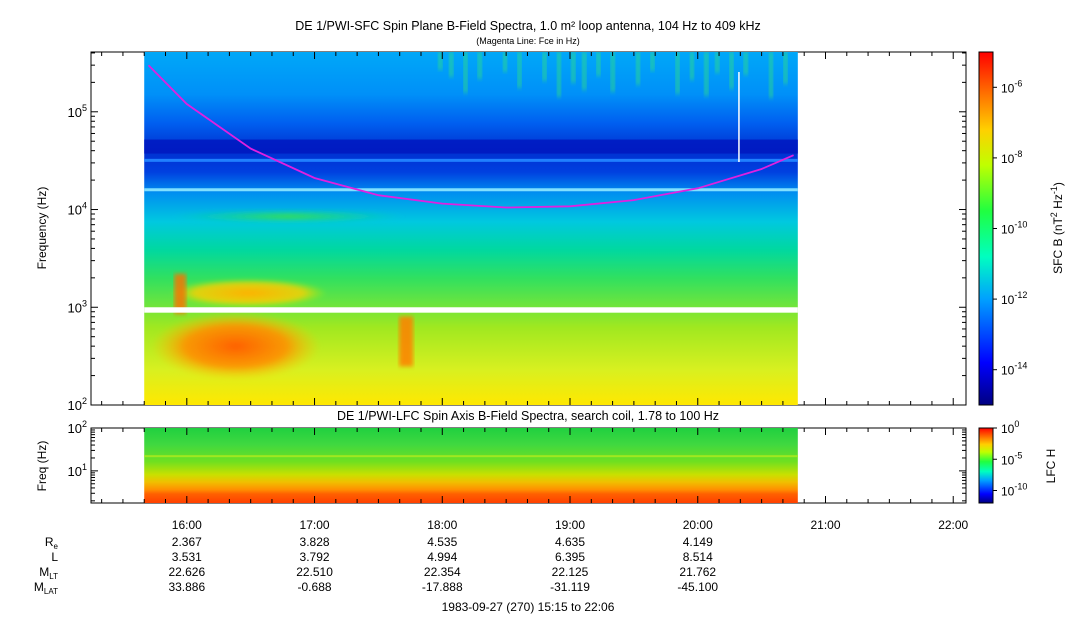 The width and height of the screenshot is (1083, 620). I want to click on sfc-colorbar-tick-label: 10⁻¹⁴, so click(1014, 369).